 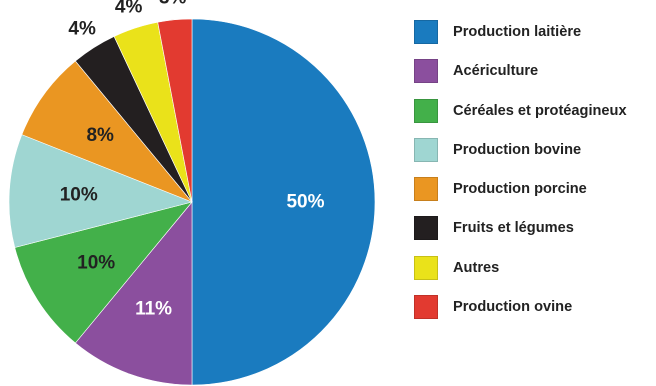 I want to click on legend-label: Production bovine, so click(x=517, y=149).